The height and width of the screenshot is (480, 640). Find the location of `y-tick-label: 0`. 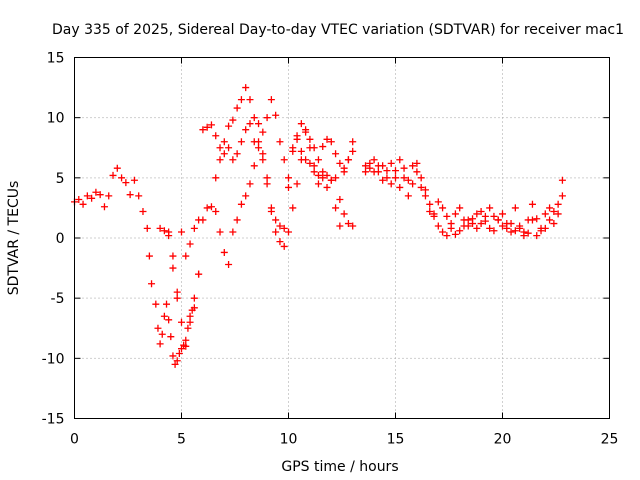

y-tick-label: 0 is located at coordinates (60, 239).